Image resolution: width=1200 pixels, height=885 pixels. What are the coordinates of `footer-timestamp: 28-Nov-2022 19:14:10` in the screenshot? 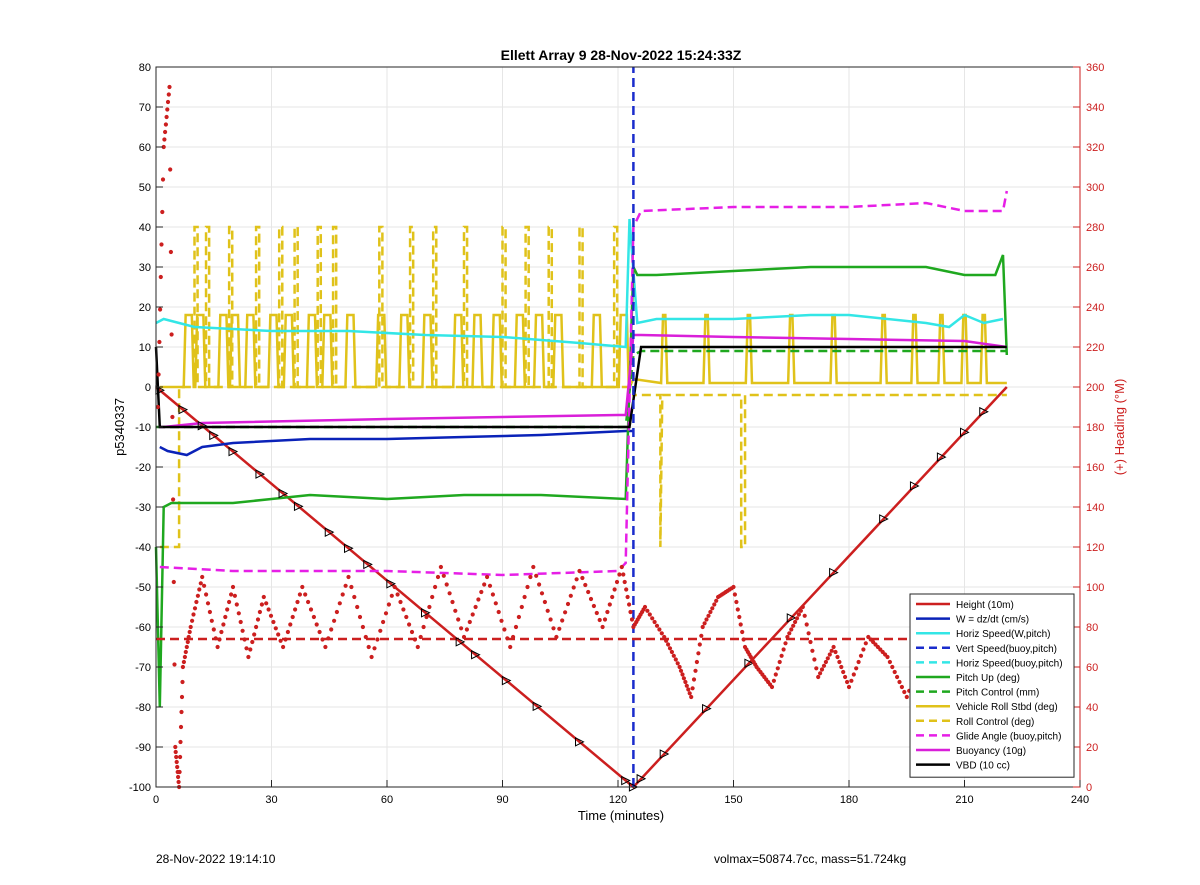 It's located at (216, 859).